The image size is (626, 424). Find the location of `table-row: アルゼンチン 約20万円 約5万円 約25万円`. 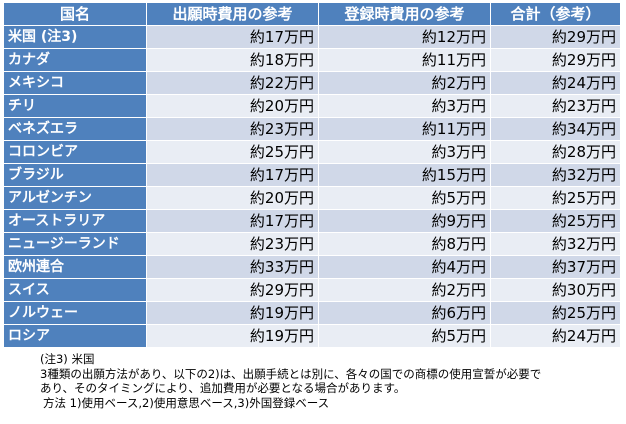

table-row: アルゼンチン 約20万円 約5万円 約25万円 is located at coordinates (312, 198).